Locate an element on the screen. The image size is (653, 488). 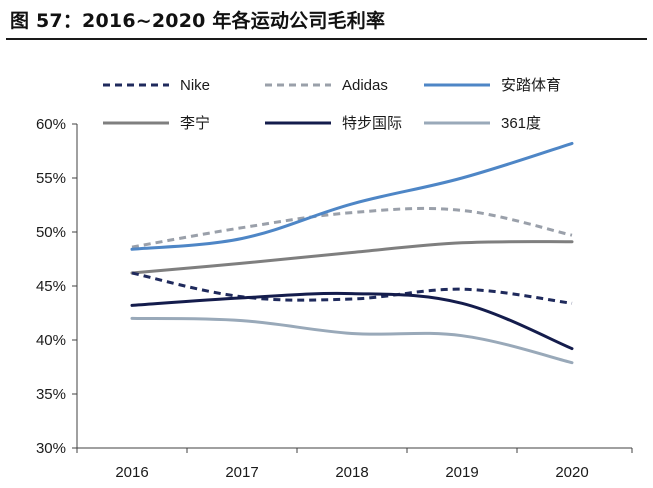
legend-item-1: Adidas is located at coordinates (326, 85).